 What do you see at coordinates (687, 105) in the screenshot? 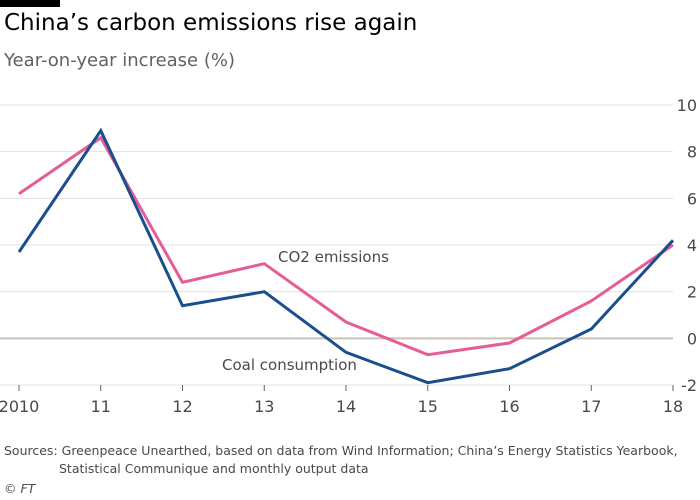
I see `y-tick-label: 10` at bounding box center [687, 105].